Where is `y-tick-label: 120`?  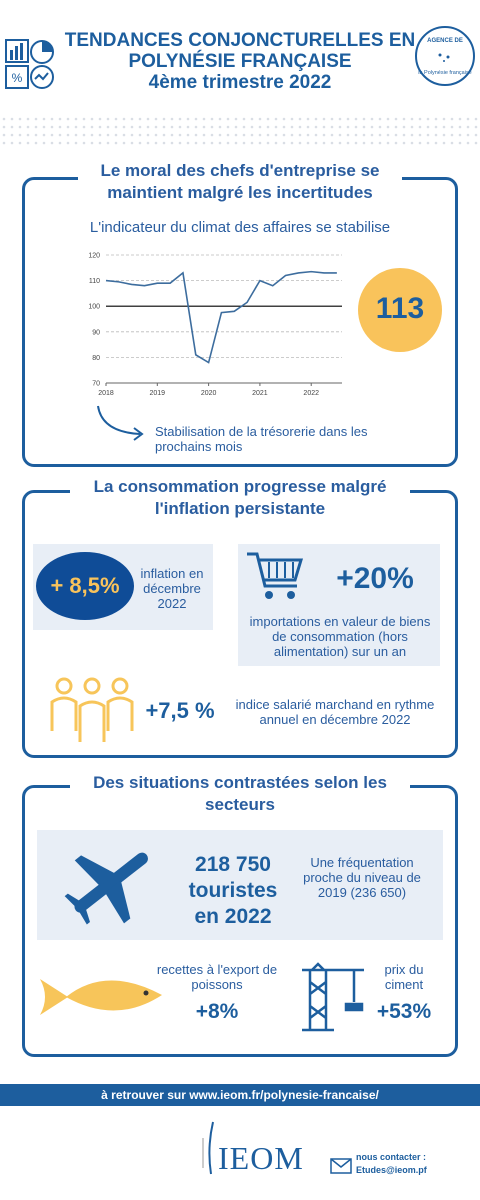 y-tick-label: 120 is located at coordinates (94, 256).